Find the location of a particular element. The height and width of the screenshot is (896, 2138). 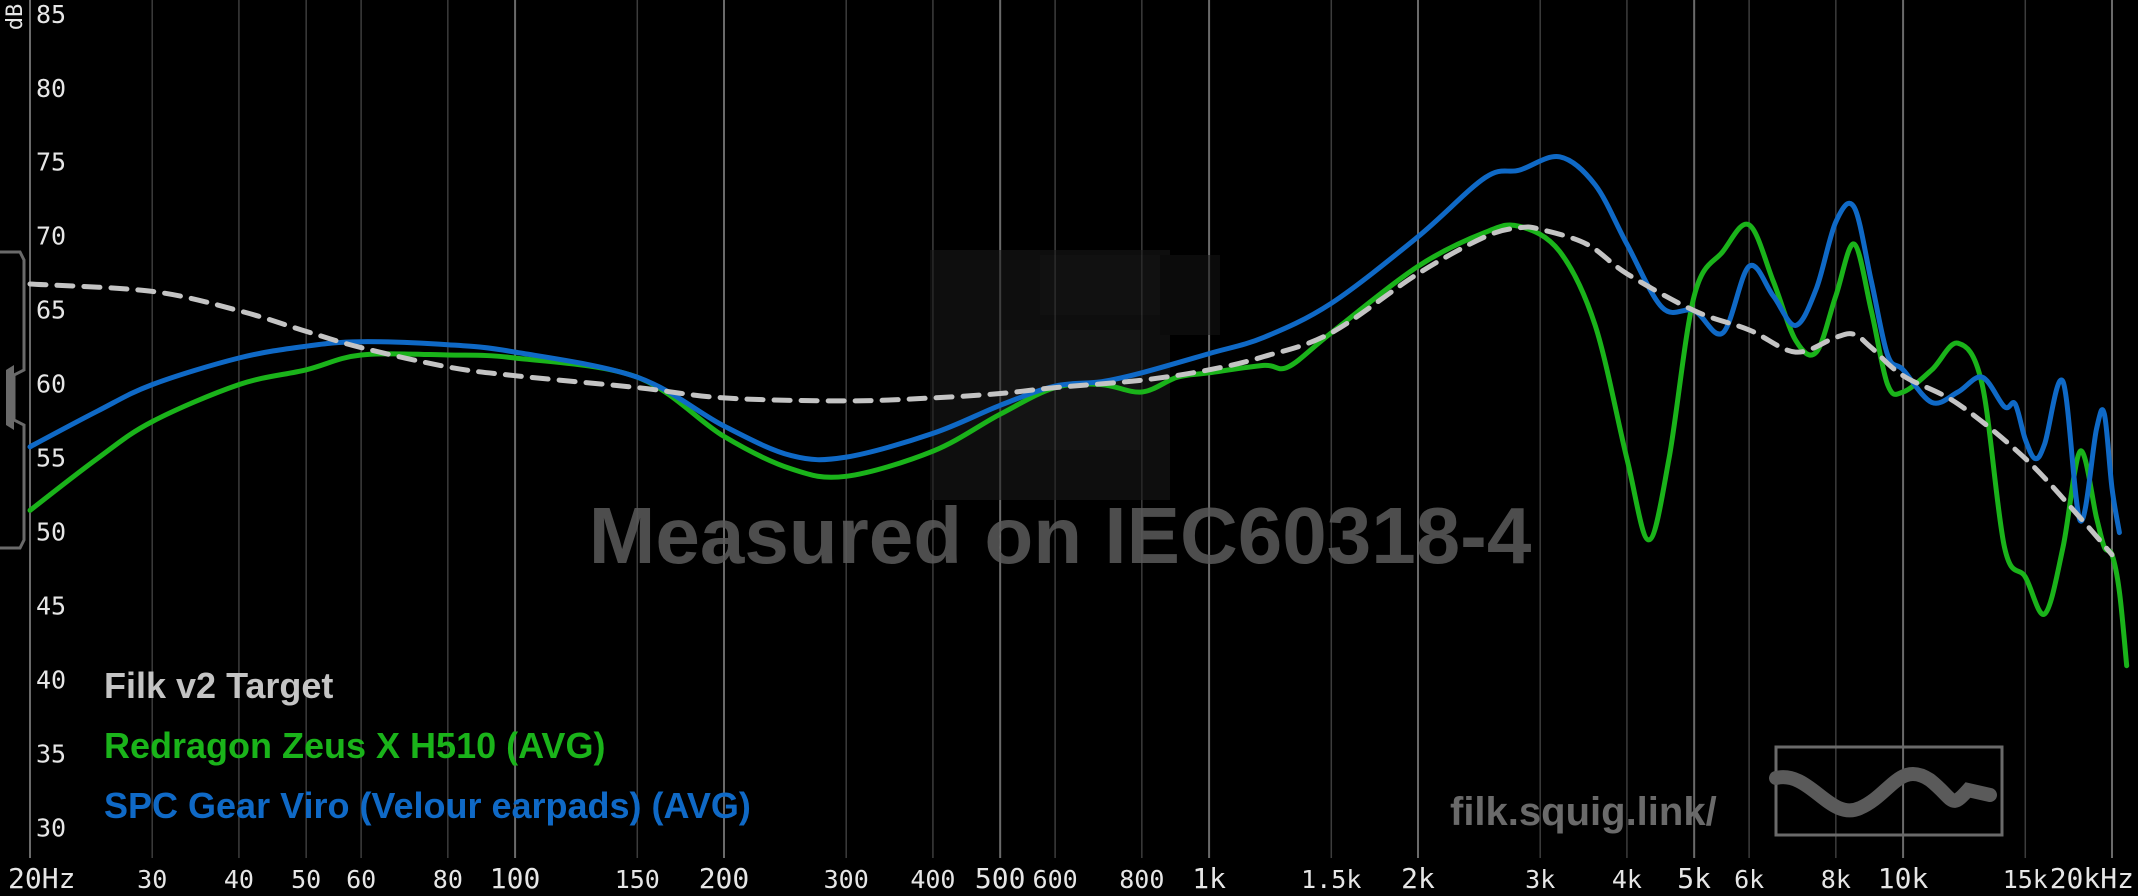

y-unit-label: dB is located at coordinates (15, 17).